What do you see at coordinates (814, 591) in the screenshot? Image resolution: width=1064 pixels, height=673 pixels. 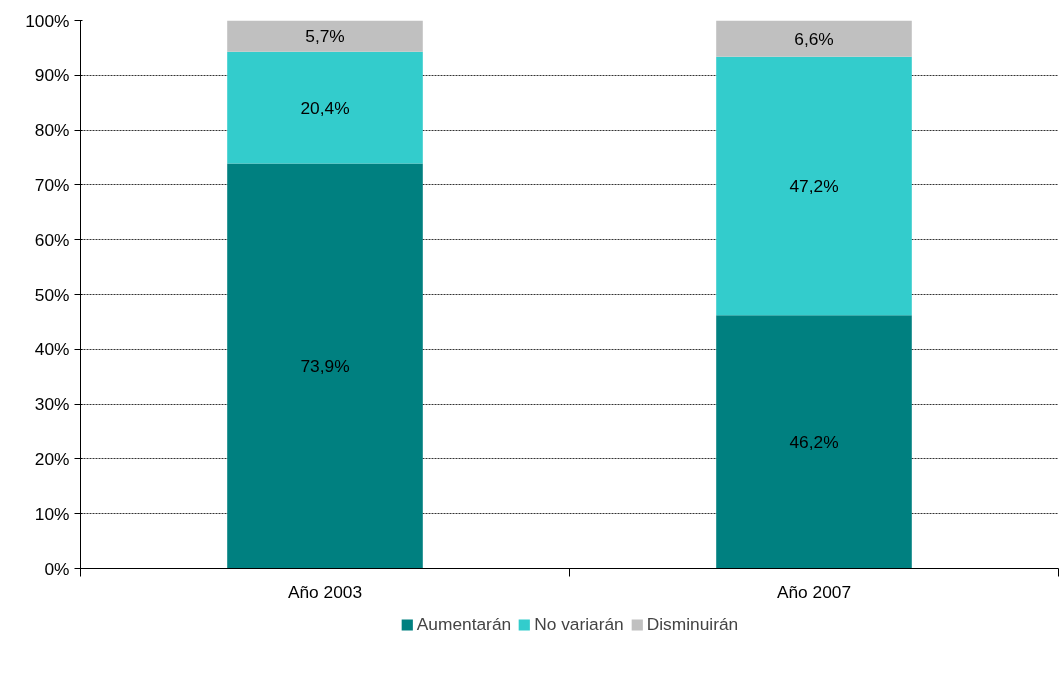 I see `x-tick-label: Año 2007` at bounding box center [814, 591].